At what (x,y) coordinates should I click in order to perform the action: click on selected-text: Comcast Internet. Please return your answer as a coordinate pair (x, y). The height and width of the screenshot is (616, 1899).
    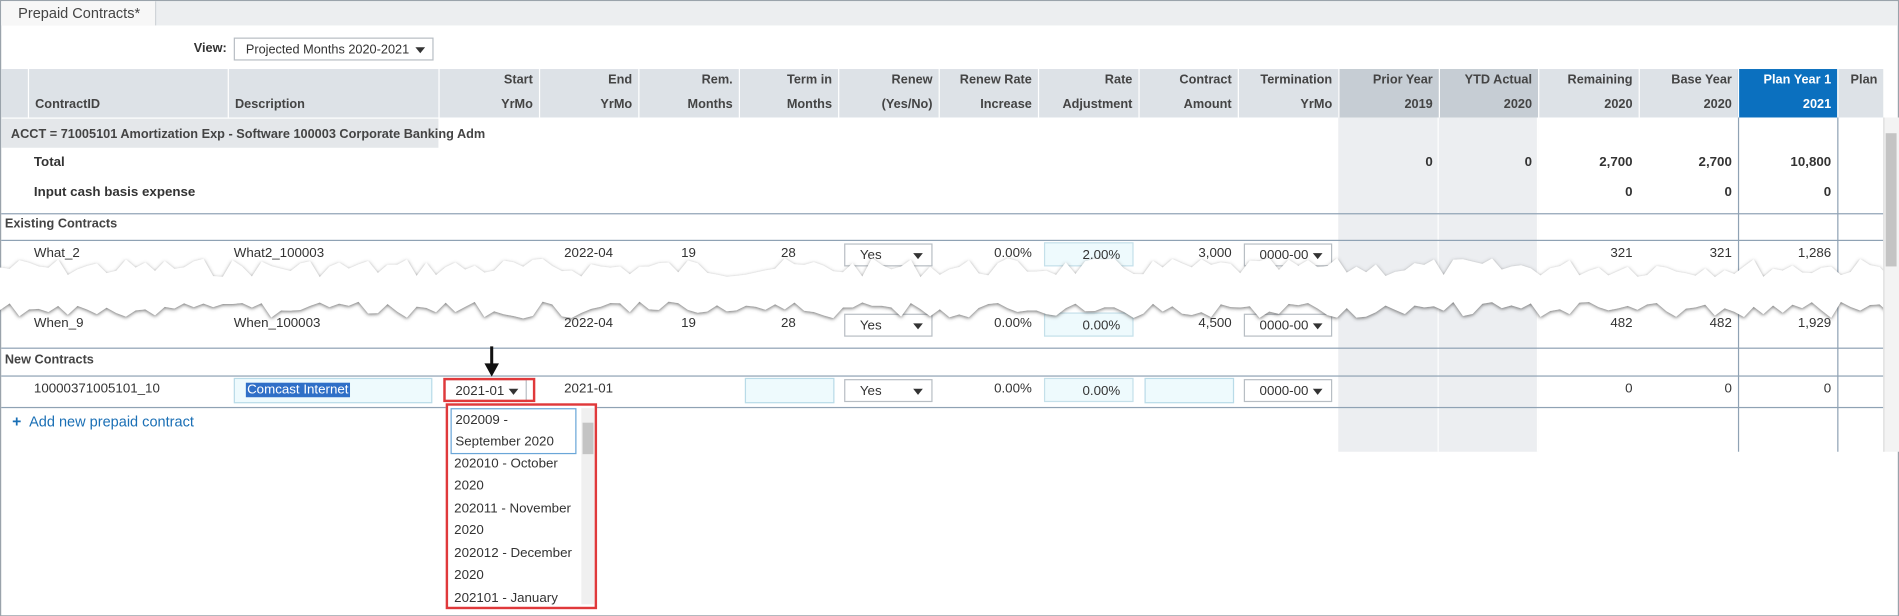
    Looking at the image, I should click on (297, 390).